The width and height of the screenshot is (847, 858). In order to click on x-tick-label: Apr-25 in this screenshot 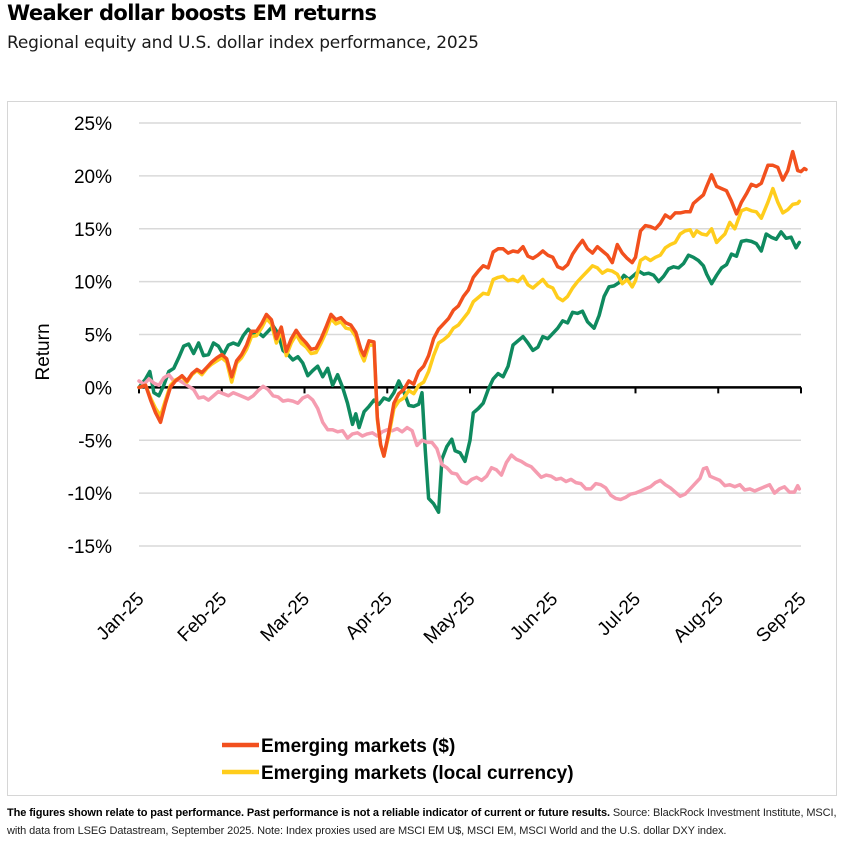, I will do `click(369, 616)`.